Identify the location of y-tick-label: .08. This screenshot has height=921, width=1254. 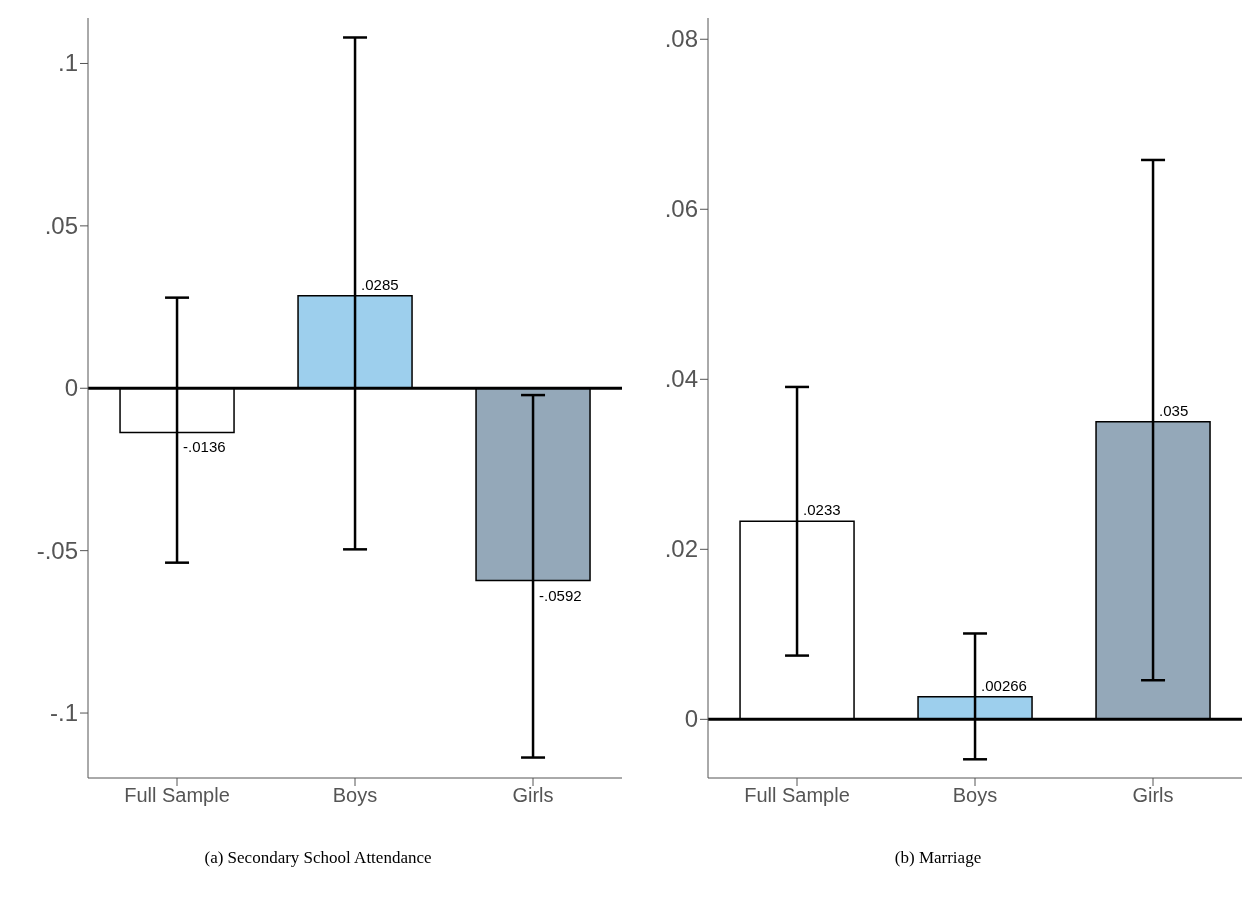
(681, 39).